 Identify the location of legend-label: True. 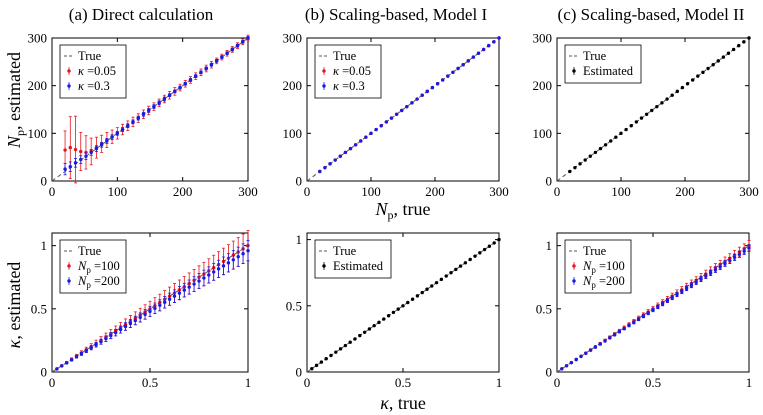
(345, 56).